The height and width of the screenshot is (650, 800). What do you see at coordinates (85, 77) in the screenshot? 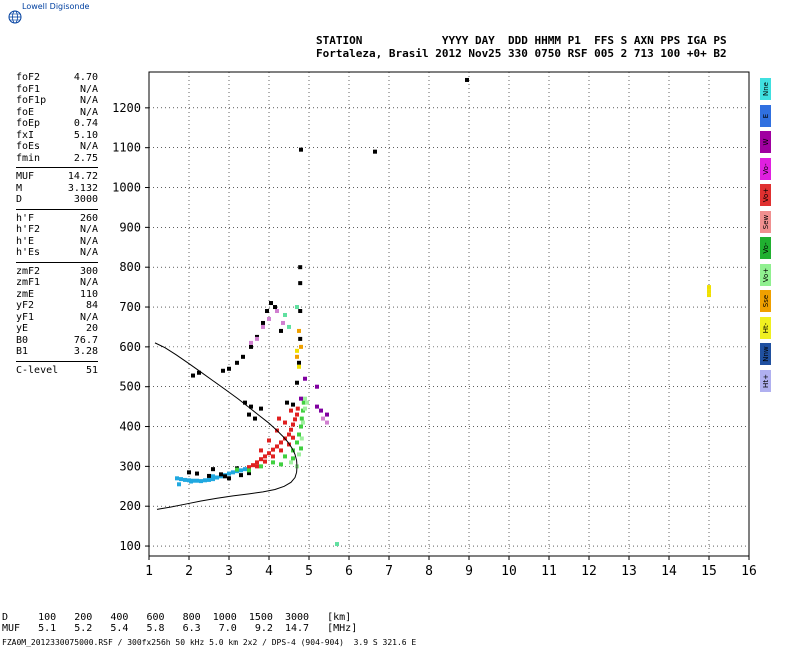
I see `param-value: 4.70` at bounding box center [85, 77].